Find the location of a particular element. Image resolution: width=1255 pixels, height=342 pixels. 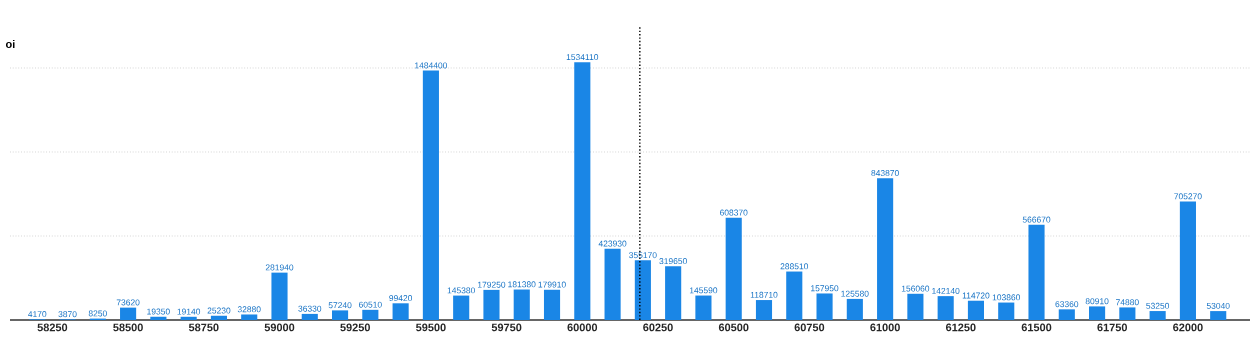

data-label: 19350 is located at coordinates (158, 311).